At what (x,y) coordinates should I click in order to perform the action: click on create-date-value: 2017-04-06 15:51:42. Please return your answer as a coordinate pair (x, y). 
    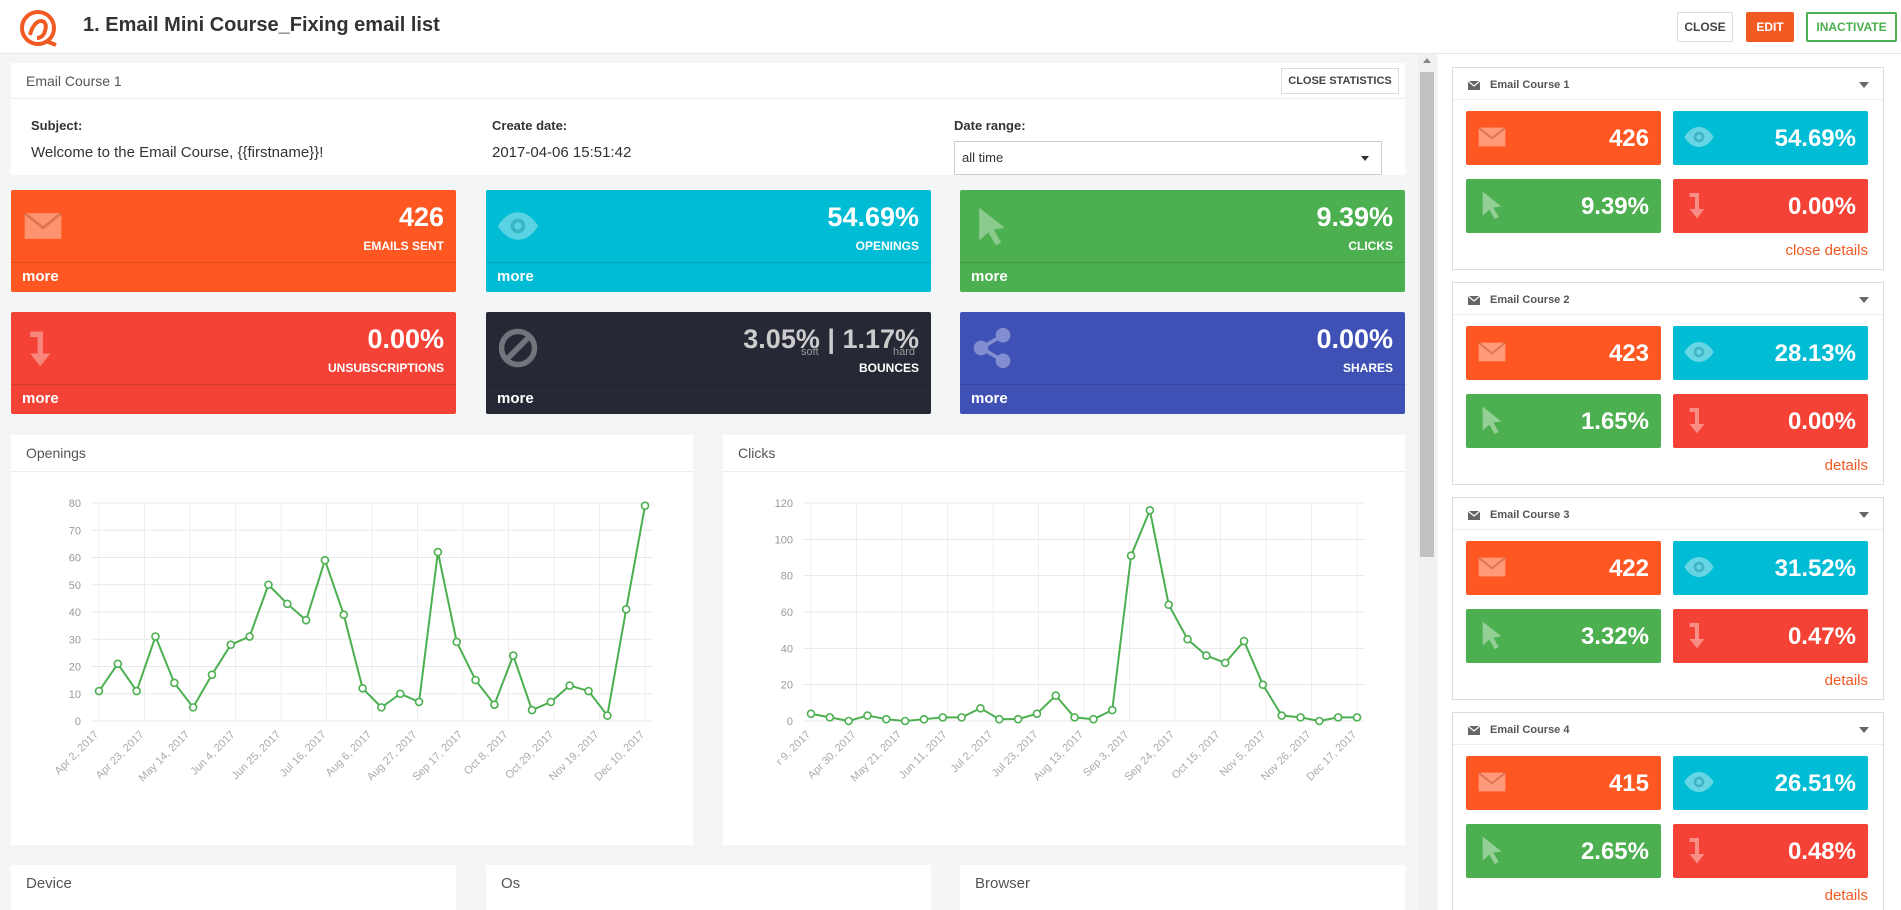
    Looking at the image, I should click on (562, 152).